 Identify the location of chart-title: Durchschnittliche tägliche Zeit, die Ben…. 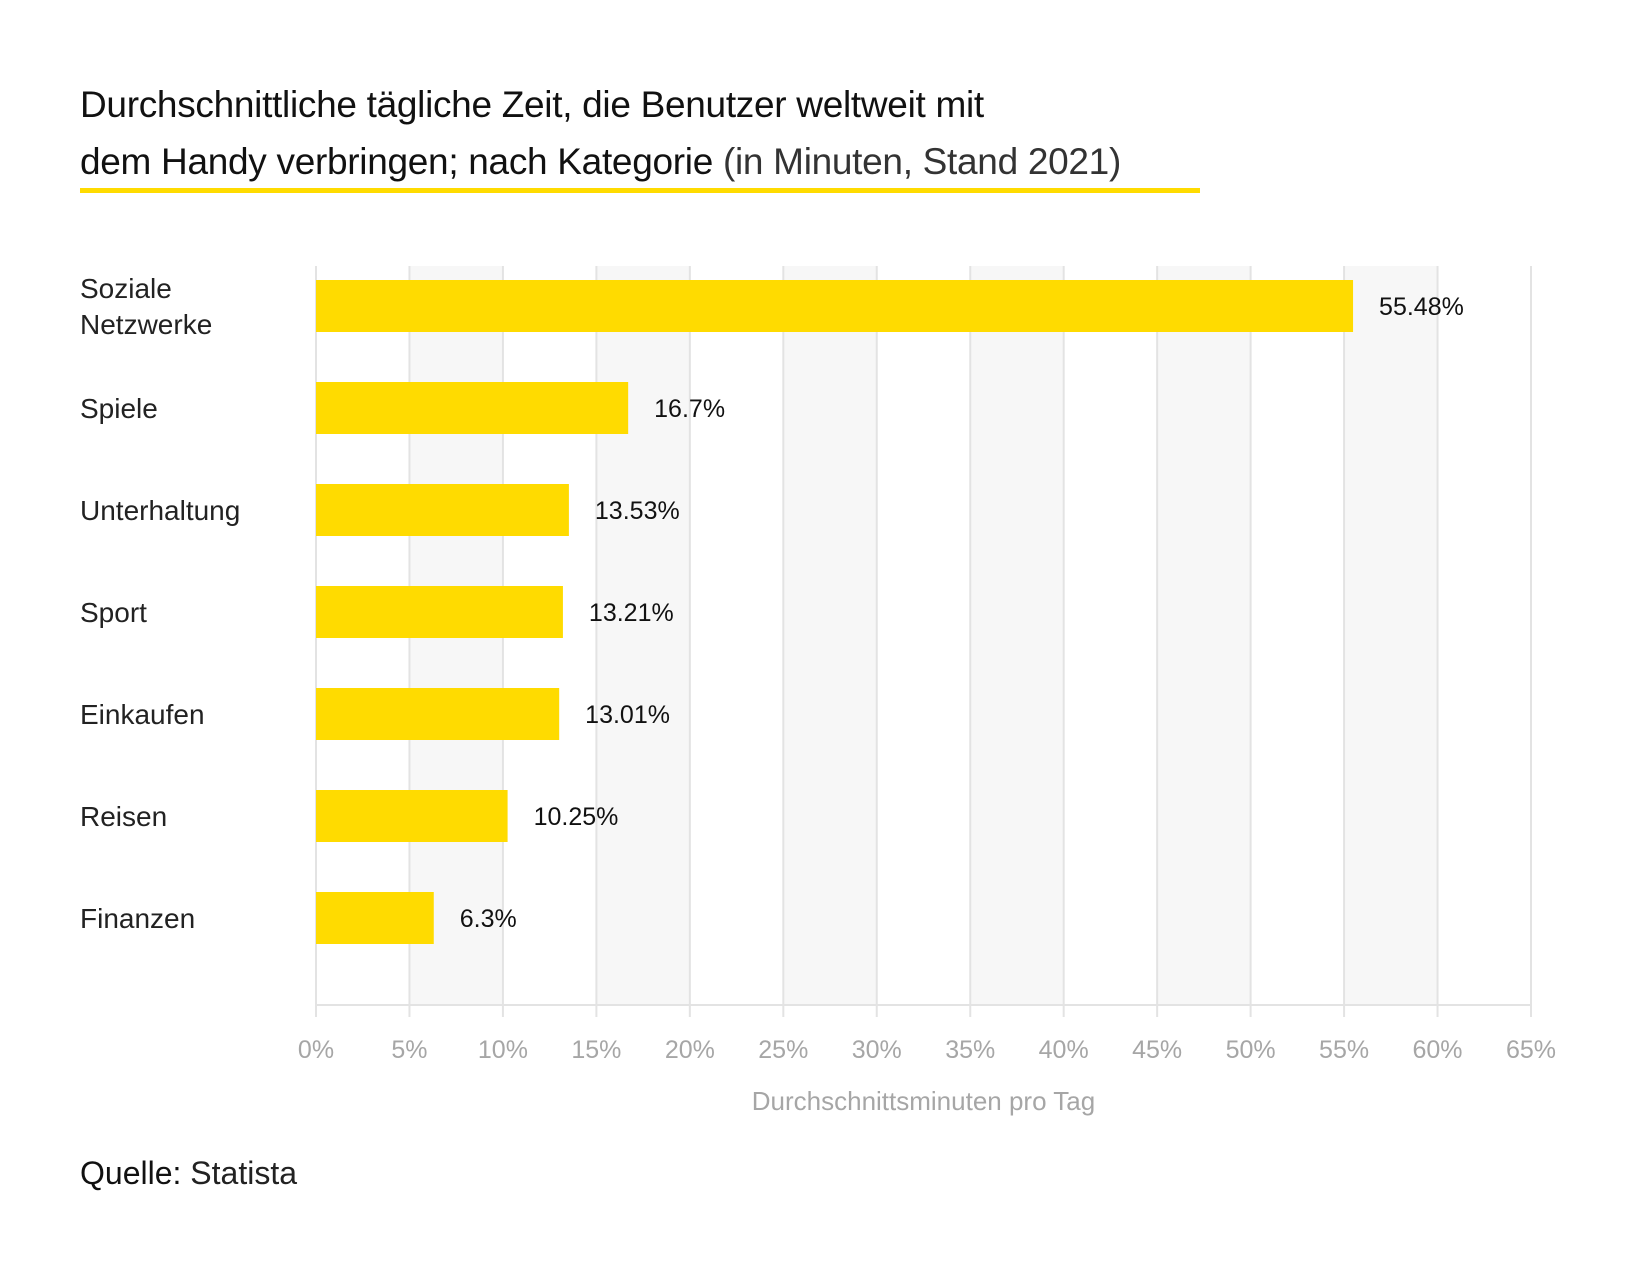
(600, 133).